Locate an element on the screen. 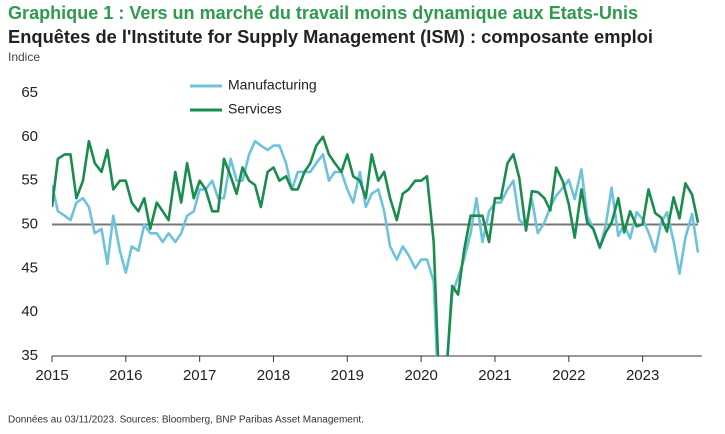 The width and height of the screenshot is (725, 434). y-tick-label: 45 is located at coordinates (29, 267).